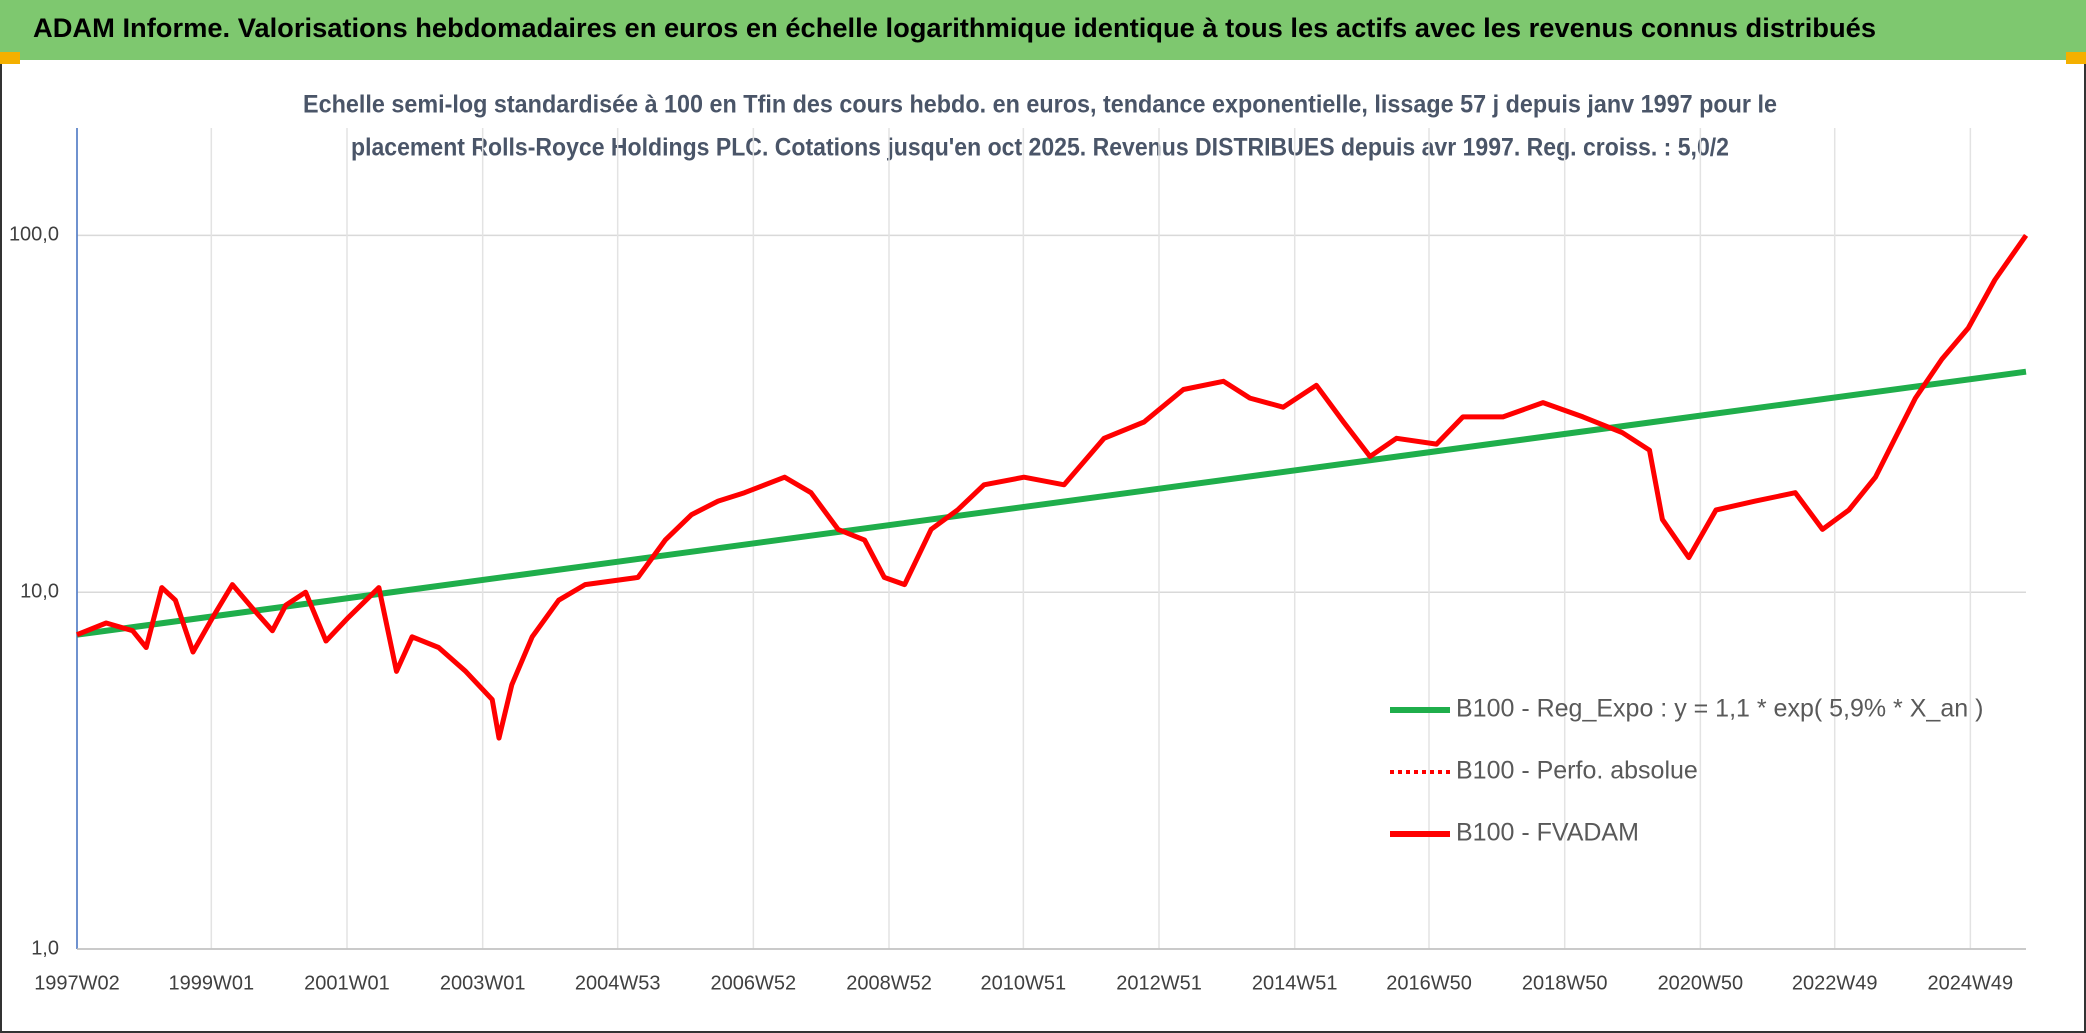 The height and width of the screenshot is (1033, 2086). What do you see at coordinates (45, 948) in the screenshot?
I see `y-tick-label: 1,0` at bounding box center [45, 948].